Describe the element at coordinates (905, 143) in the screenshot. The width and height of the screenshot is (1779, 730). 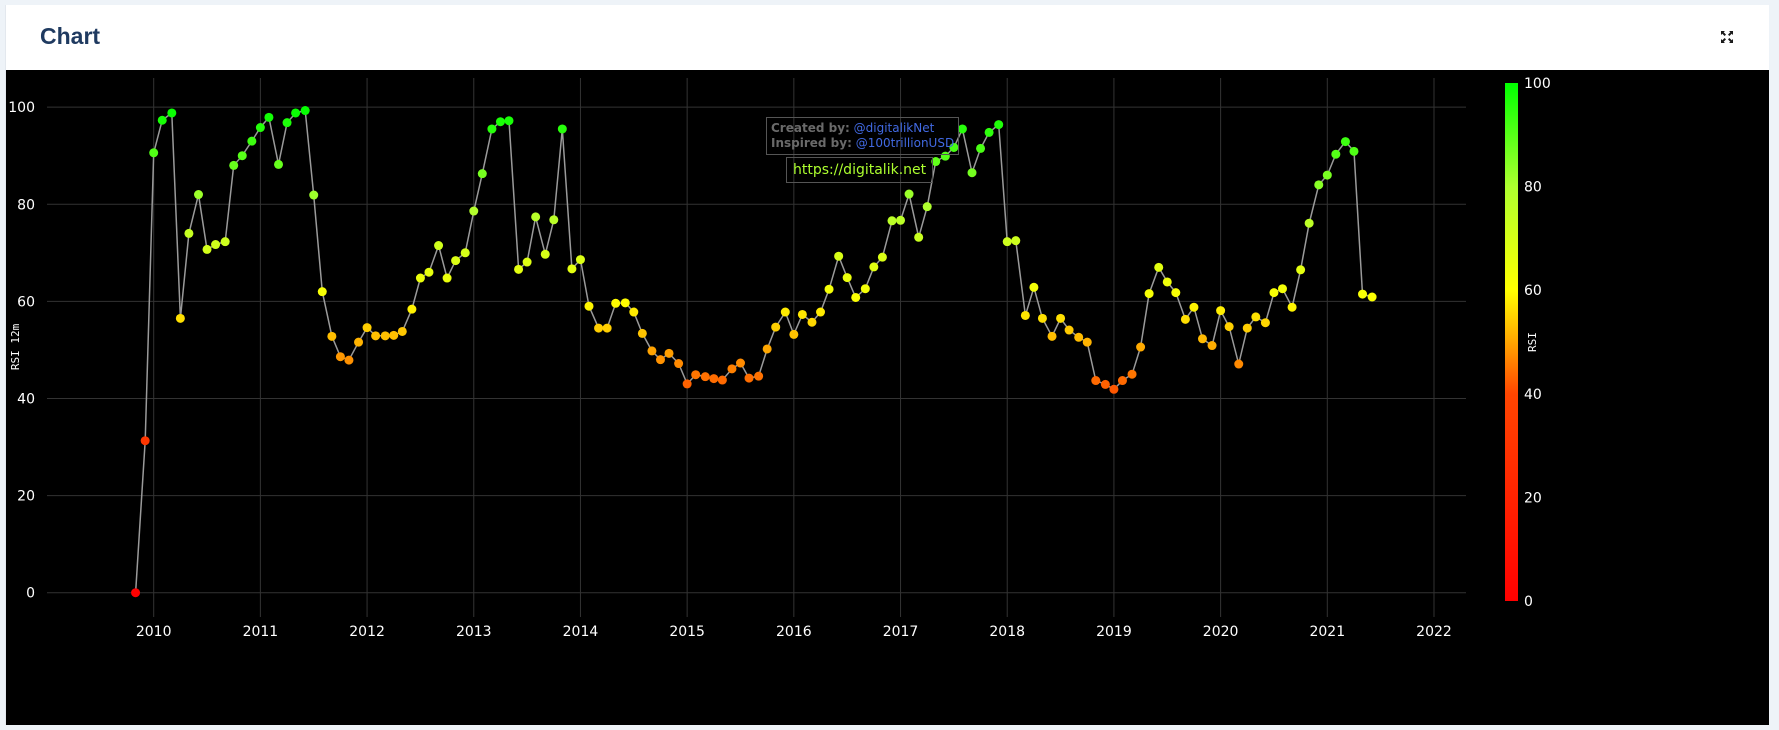
I see `inspired-by-link: @100trillionUSD` at that location.